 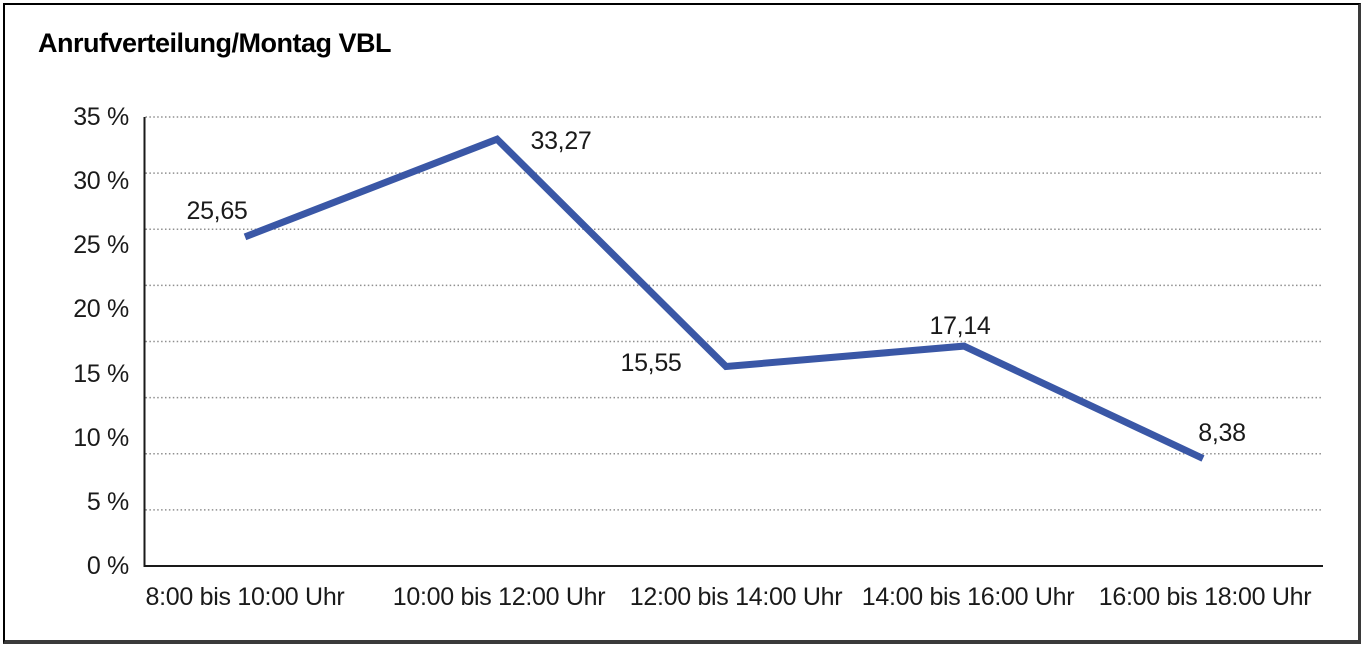 What do you see at coordinates (215, 43) in the screenshot?
I see `chart-title: Anrufverteilung/Montag VBL` at bounding box center [215, 43].